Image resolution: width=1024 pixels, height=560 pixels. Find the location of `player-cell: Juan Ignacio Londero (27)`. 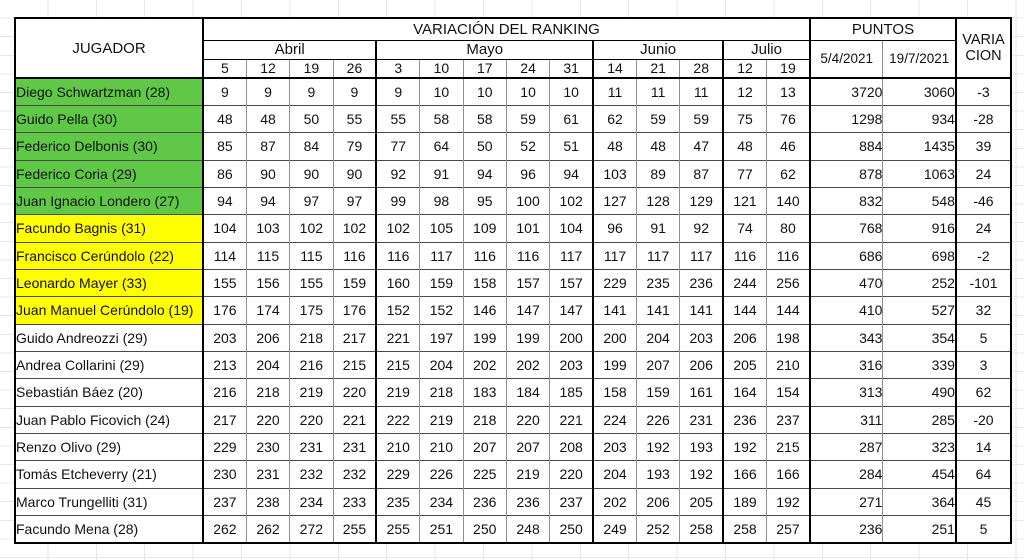

player-cell: Juan Ignacio Londero (27) is located at coordinates (109, 200).